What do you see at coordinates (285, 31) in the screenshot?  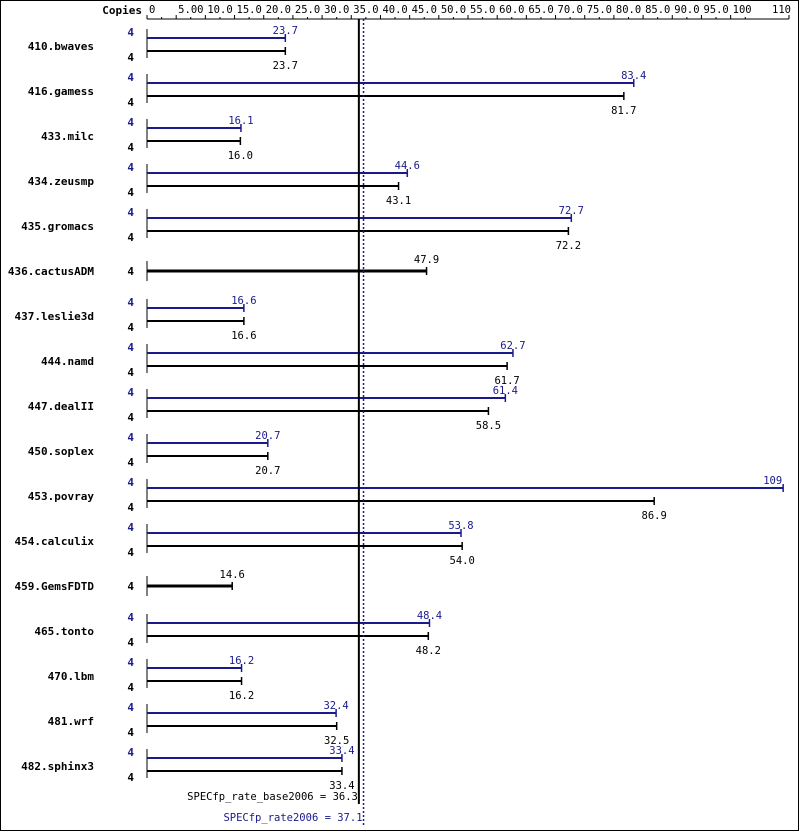 I see `peak-value-label: 23.7` at bounding box center [285, 31].